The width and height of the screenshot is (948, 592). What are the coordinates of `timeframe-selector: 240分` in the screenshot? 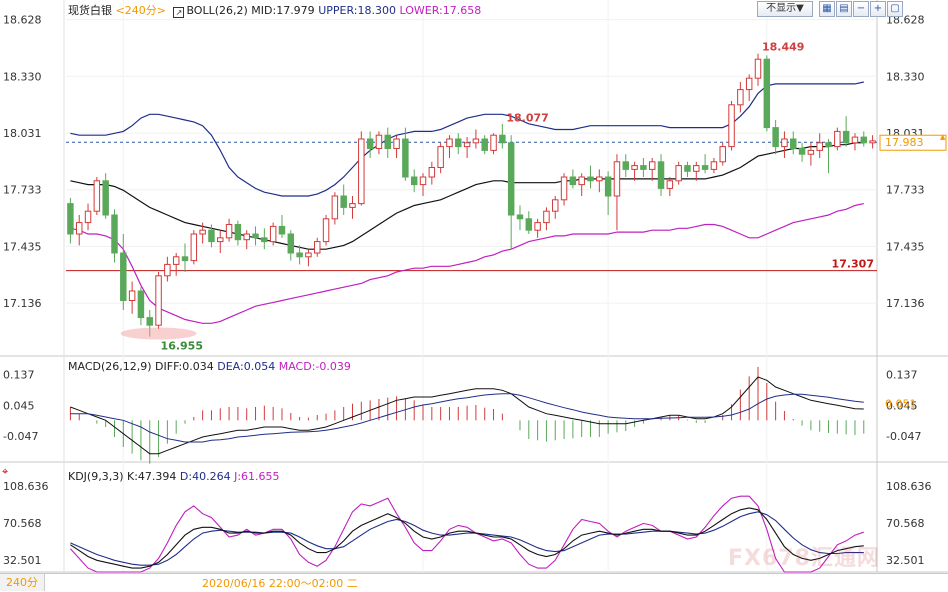 It's located at (22, 582).